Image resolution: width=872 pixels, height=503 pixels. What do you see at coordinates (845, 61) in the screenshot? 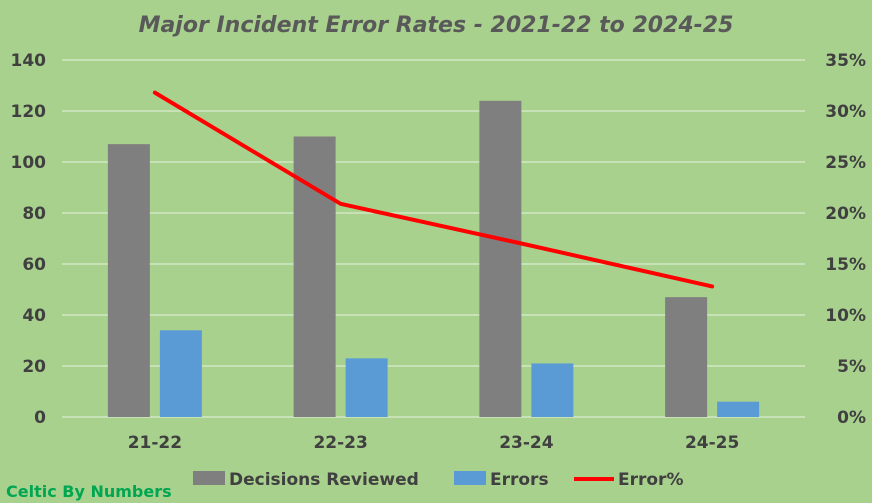
I see `right-tick-label: 35%` at bounding box center [845, 61].